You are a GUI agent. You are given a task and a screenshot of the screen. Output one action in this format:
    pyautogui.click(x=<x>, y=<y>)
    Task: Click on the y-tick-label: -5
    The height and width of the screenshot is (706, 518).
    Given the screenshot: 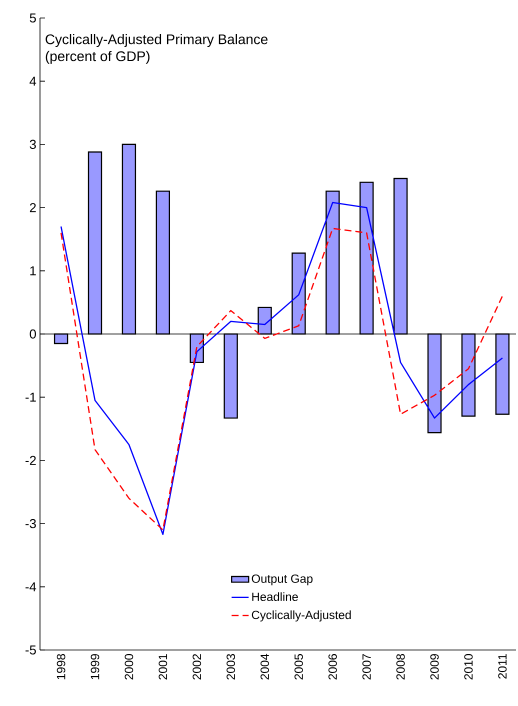 What is the action you would take?
    pyautogui.click(x=31, y=650)
    